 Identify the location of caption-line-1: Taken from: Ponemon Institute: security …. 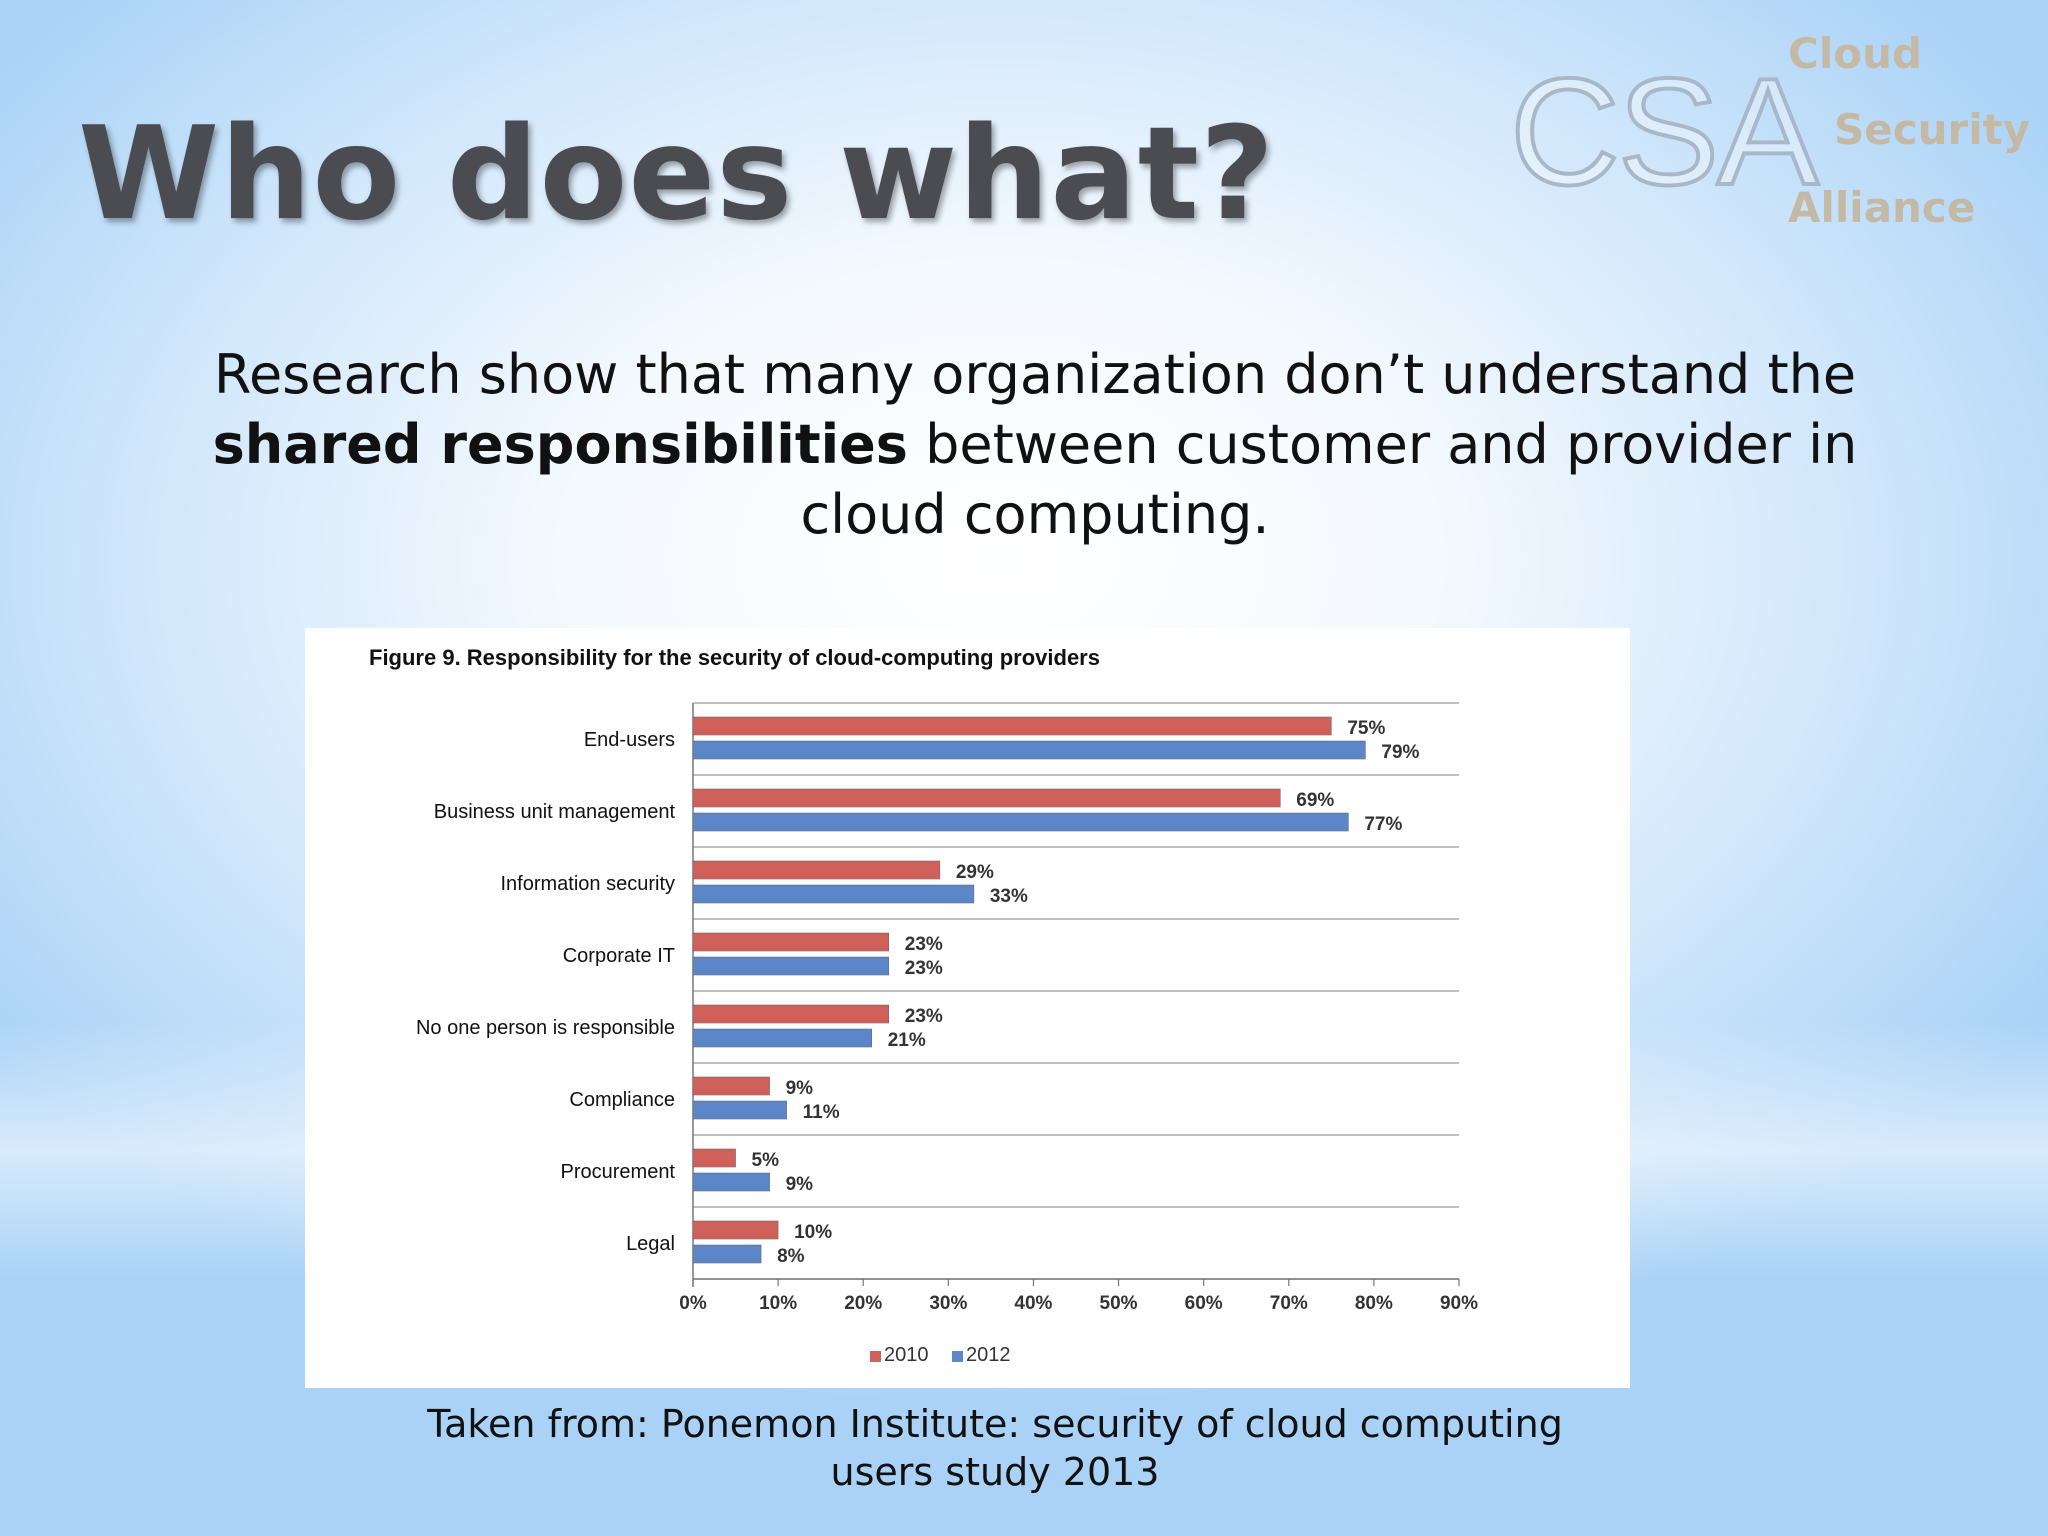
(995, 1424).